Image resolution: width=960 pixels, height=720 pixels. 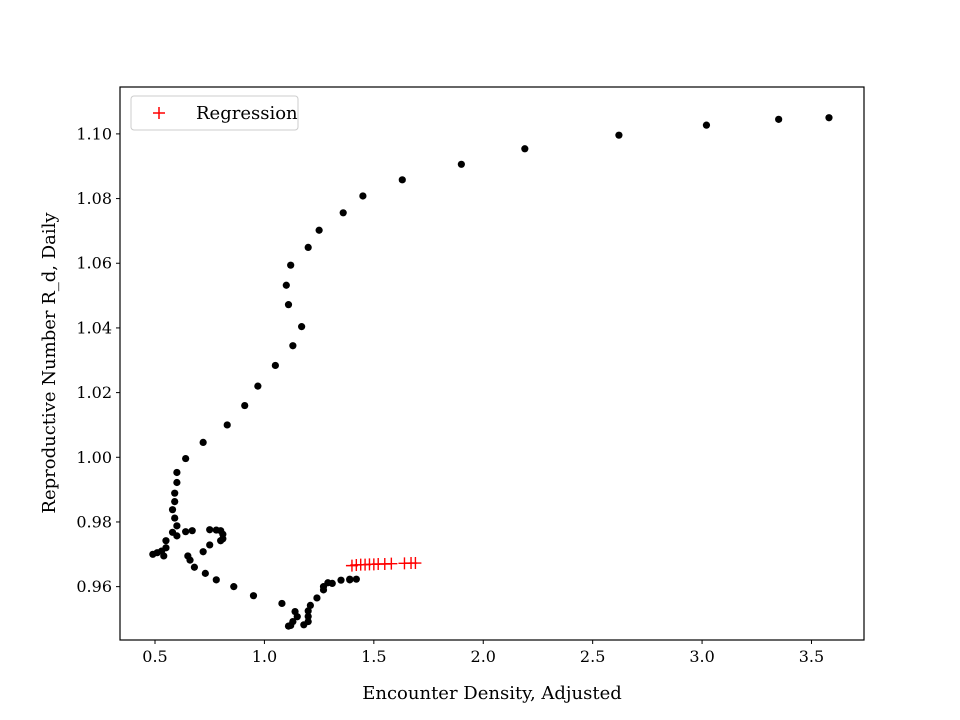 What do you see at coordinates (94, 521) in the screenshot?
I see `y-tick-label: 0.98` at bounding box center [94, 521].